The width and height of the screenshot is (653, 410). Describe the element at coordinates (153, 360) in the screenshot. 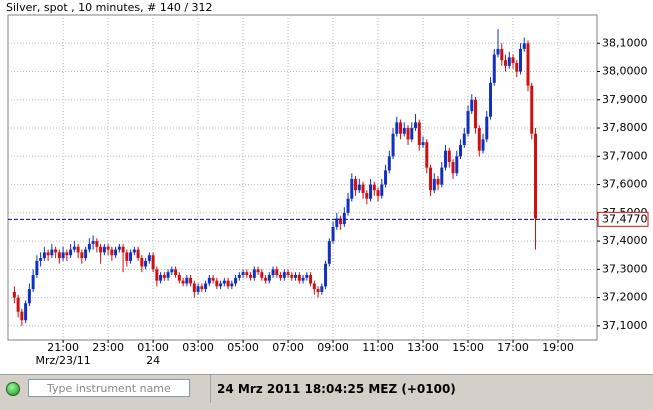

I see `date-label: 24` at that location.